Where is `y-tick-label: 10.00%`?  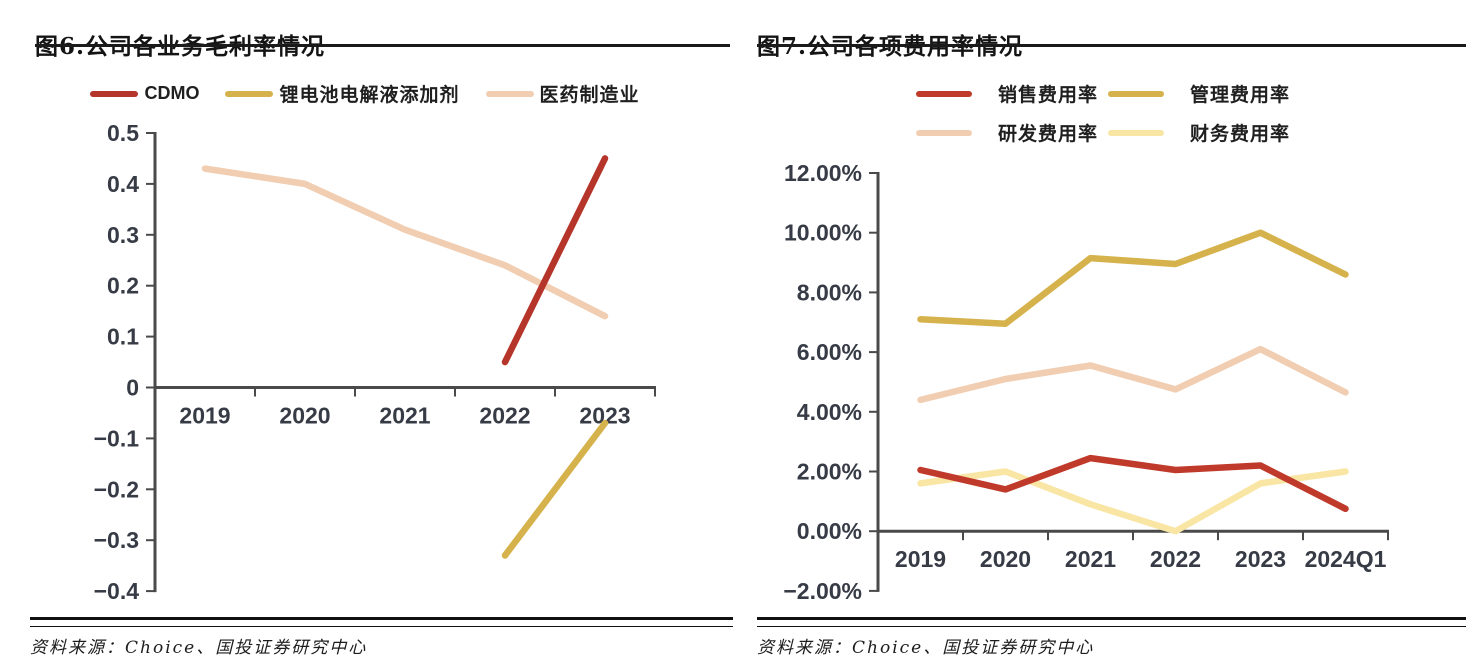 y-tick-label: 10.00% is located at coordinates (823, 233).